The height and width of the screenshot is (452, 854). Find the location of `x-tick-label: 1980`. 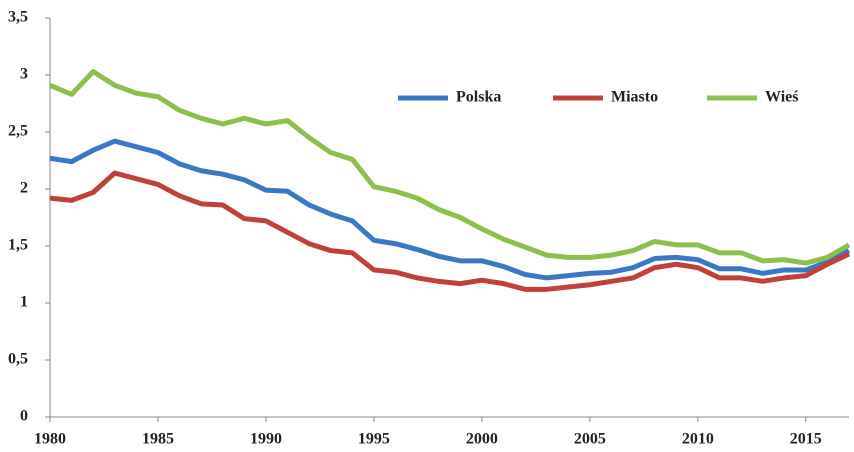

x-tick-label: 1980 is located at coordinates (50, 439).